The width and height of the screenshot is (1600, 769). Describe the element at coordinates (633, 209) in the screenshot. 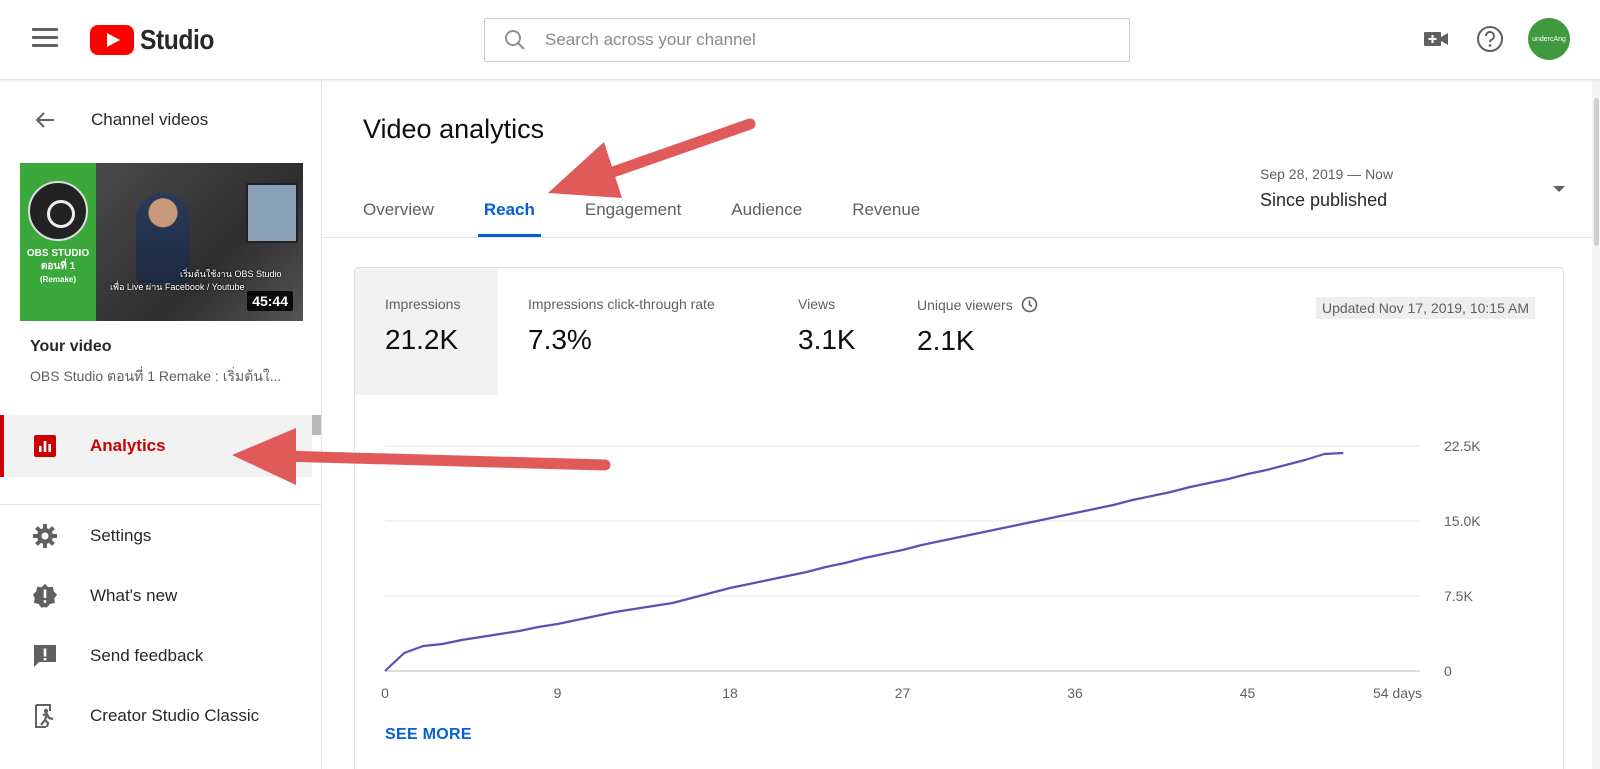

I see `tab-engagement: Engagement` at that location.